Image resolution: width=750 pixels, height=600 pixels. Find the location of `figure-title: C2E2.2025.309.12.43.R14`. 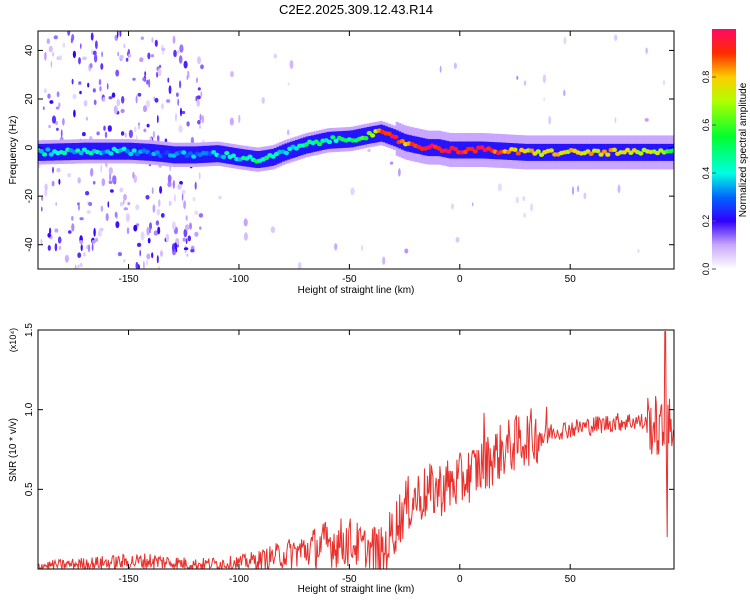

figure-title: C2E2.2025.309.12.43.R14 is located at coordinates (356, 9).